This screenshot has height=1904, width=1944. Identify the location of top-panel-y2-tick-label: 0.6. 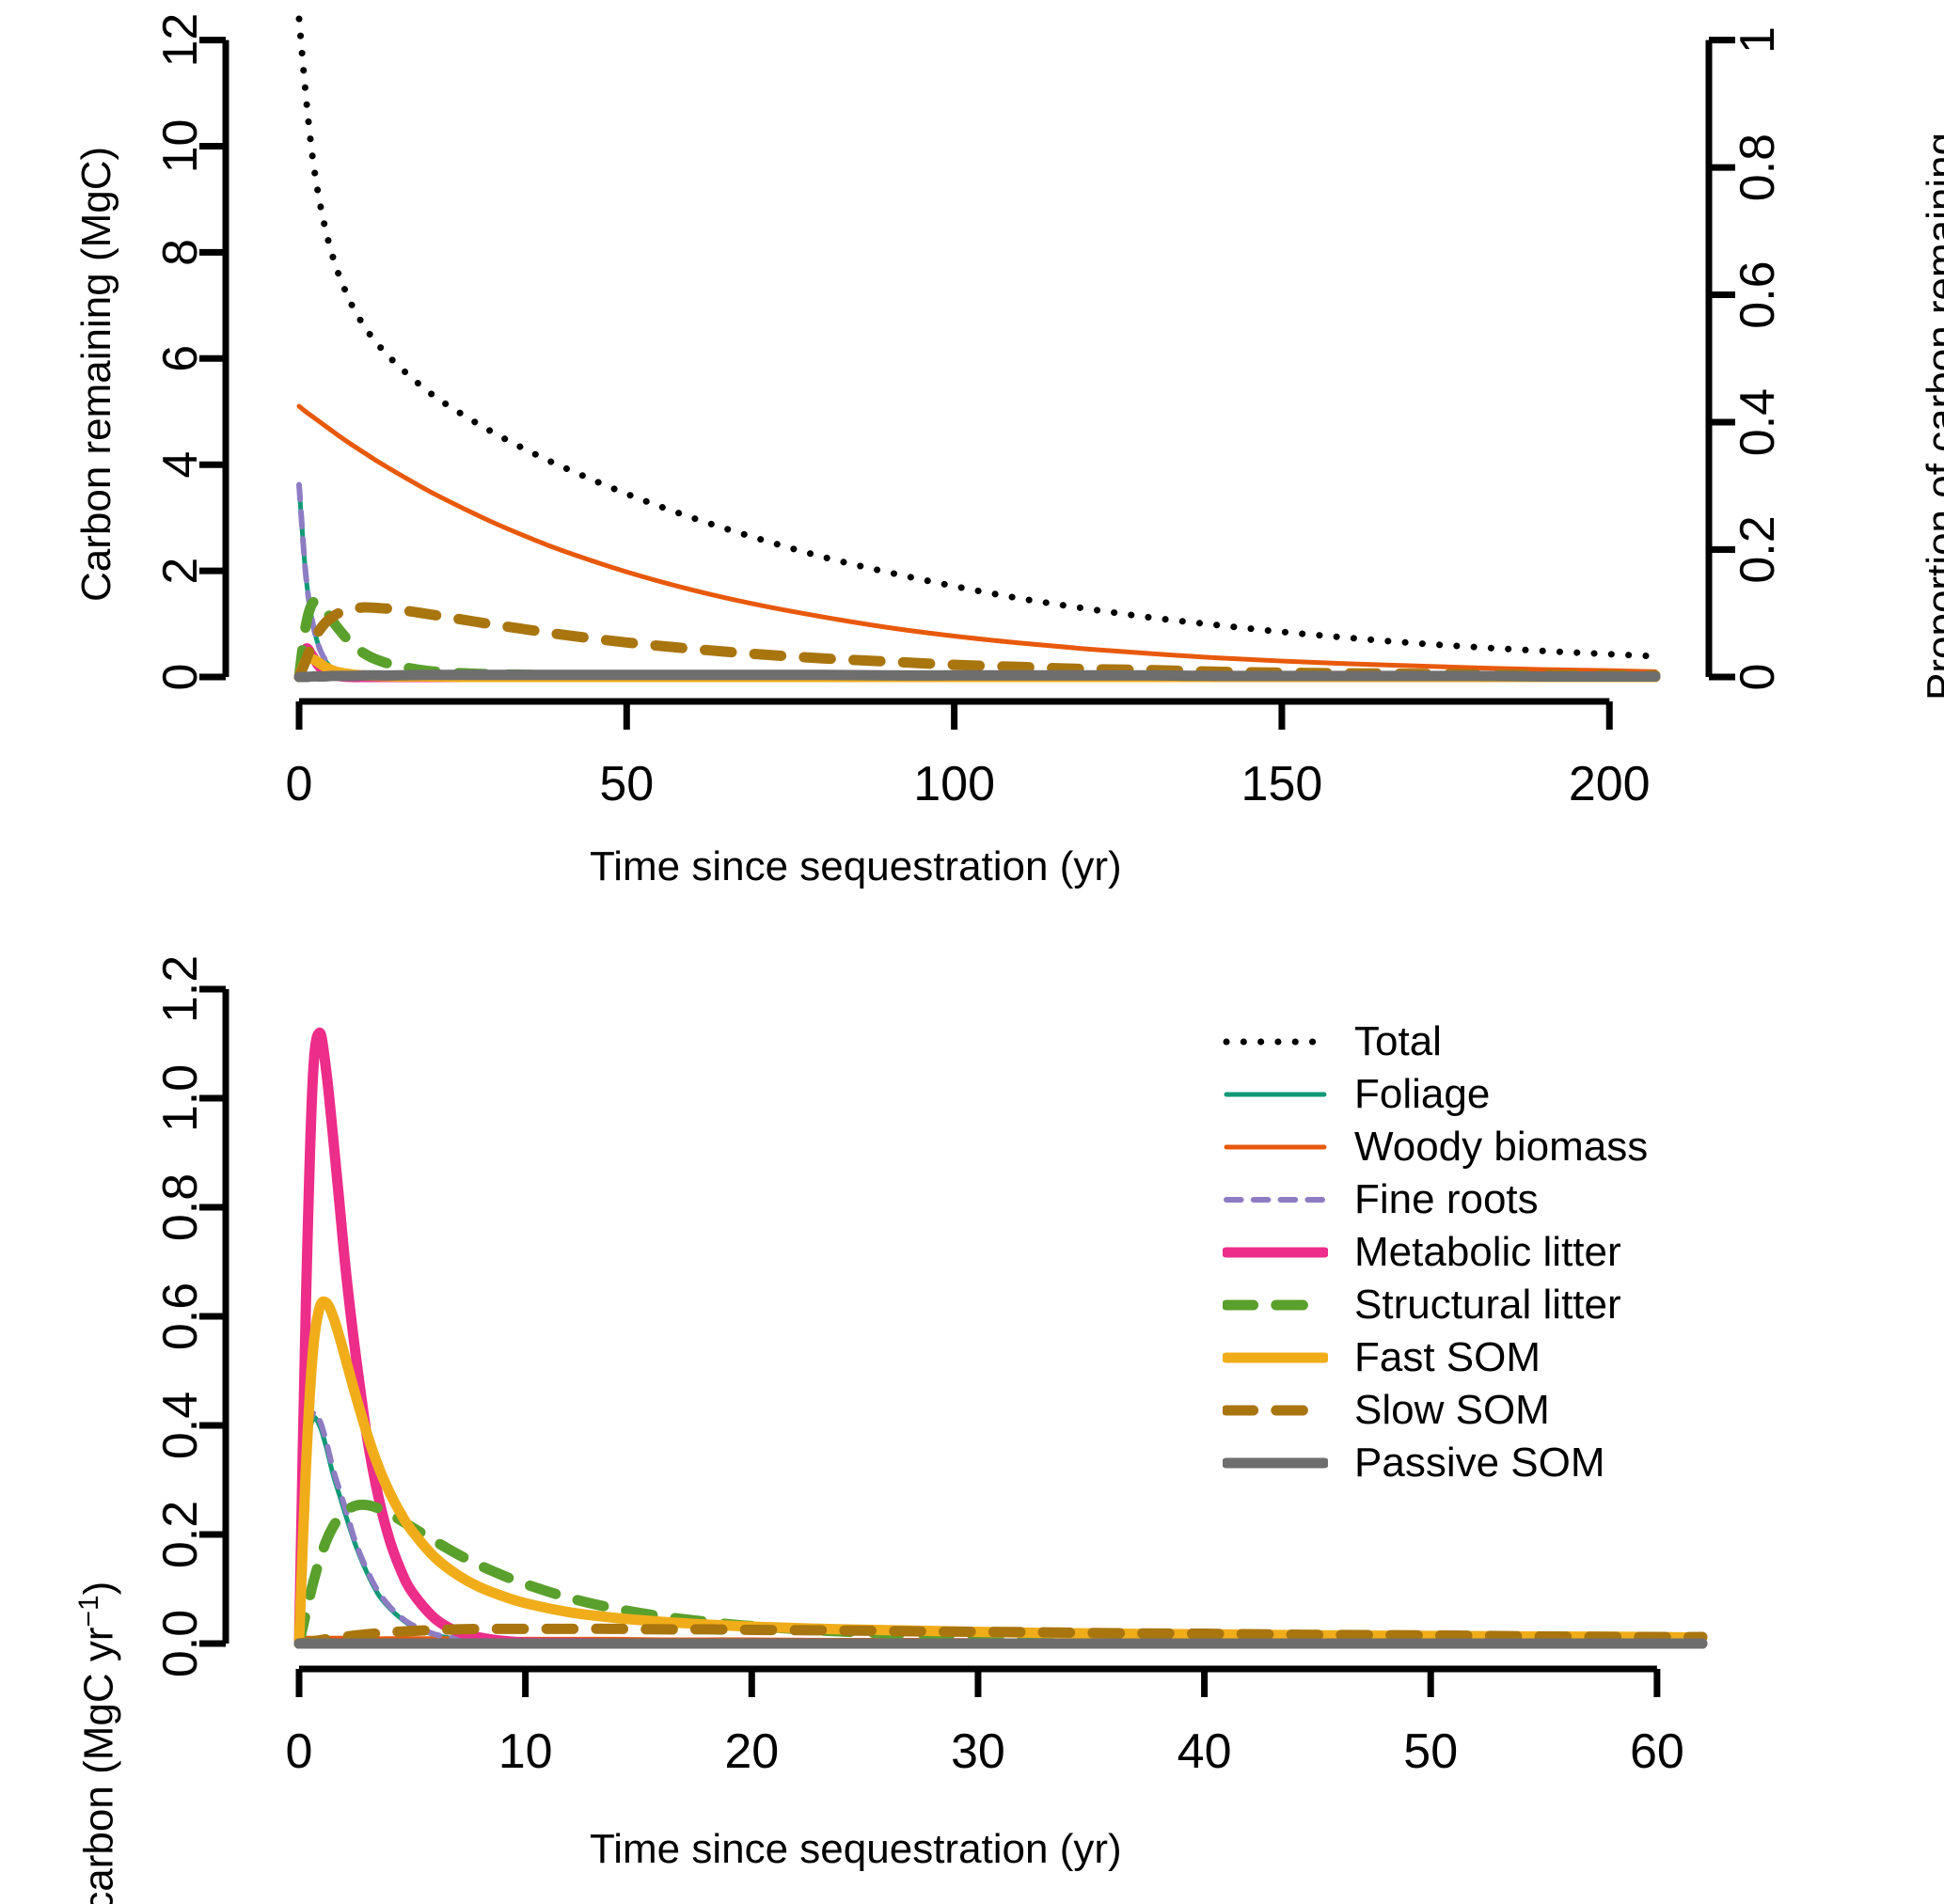
(1758, 294).